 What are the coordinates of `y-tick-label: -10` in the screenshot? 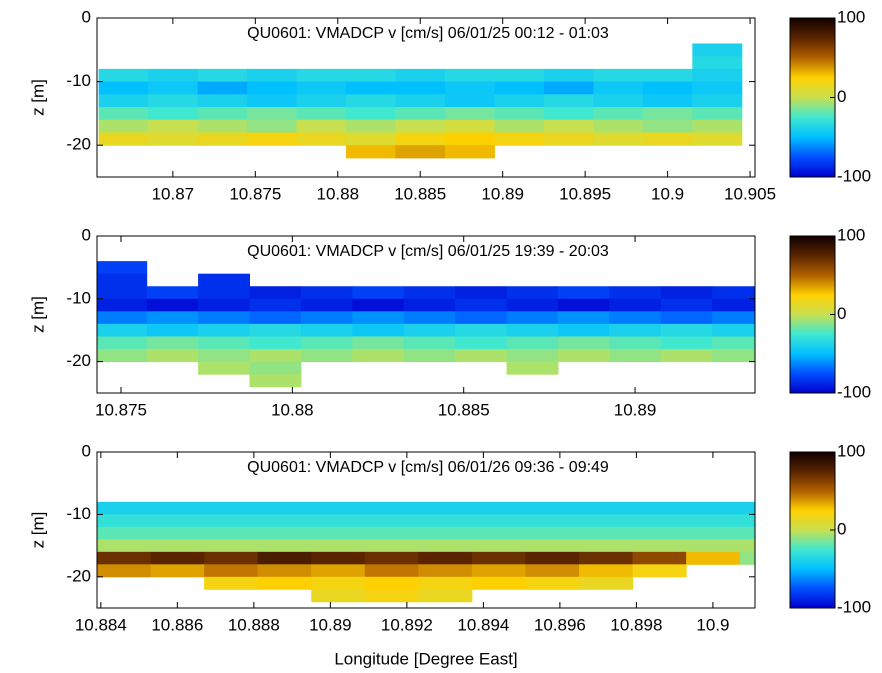 It's located at (78, 297).